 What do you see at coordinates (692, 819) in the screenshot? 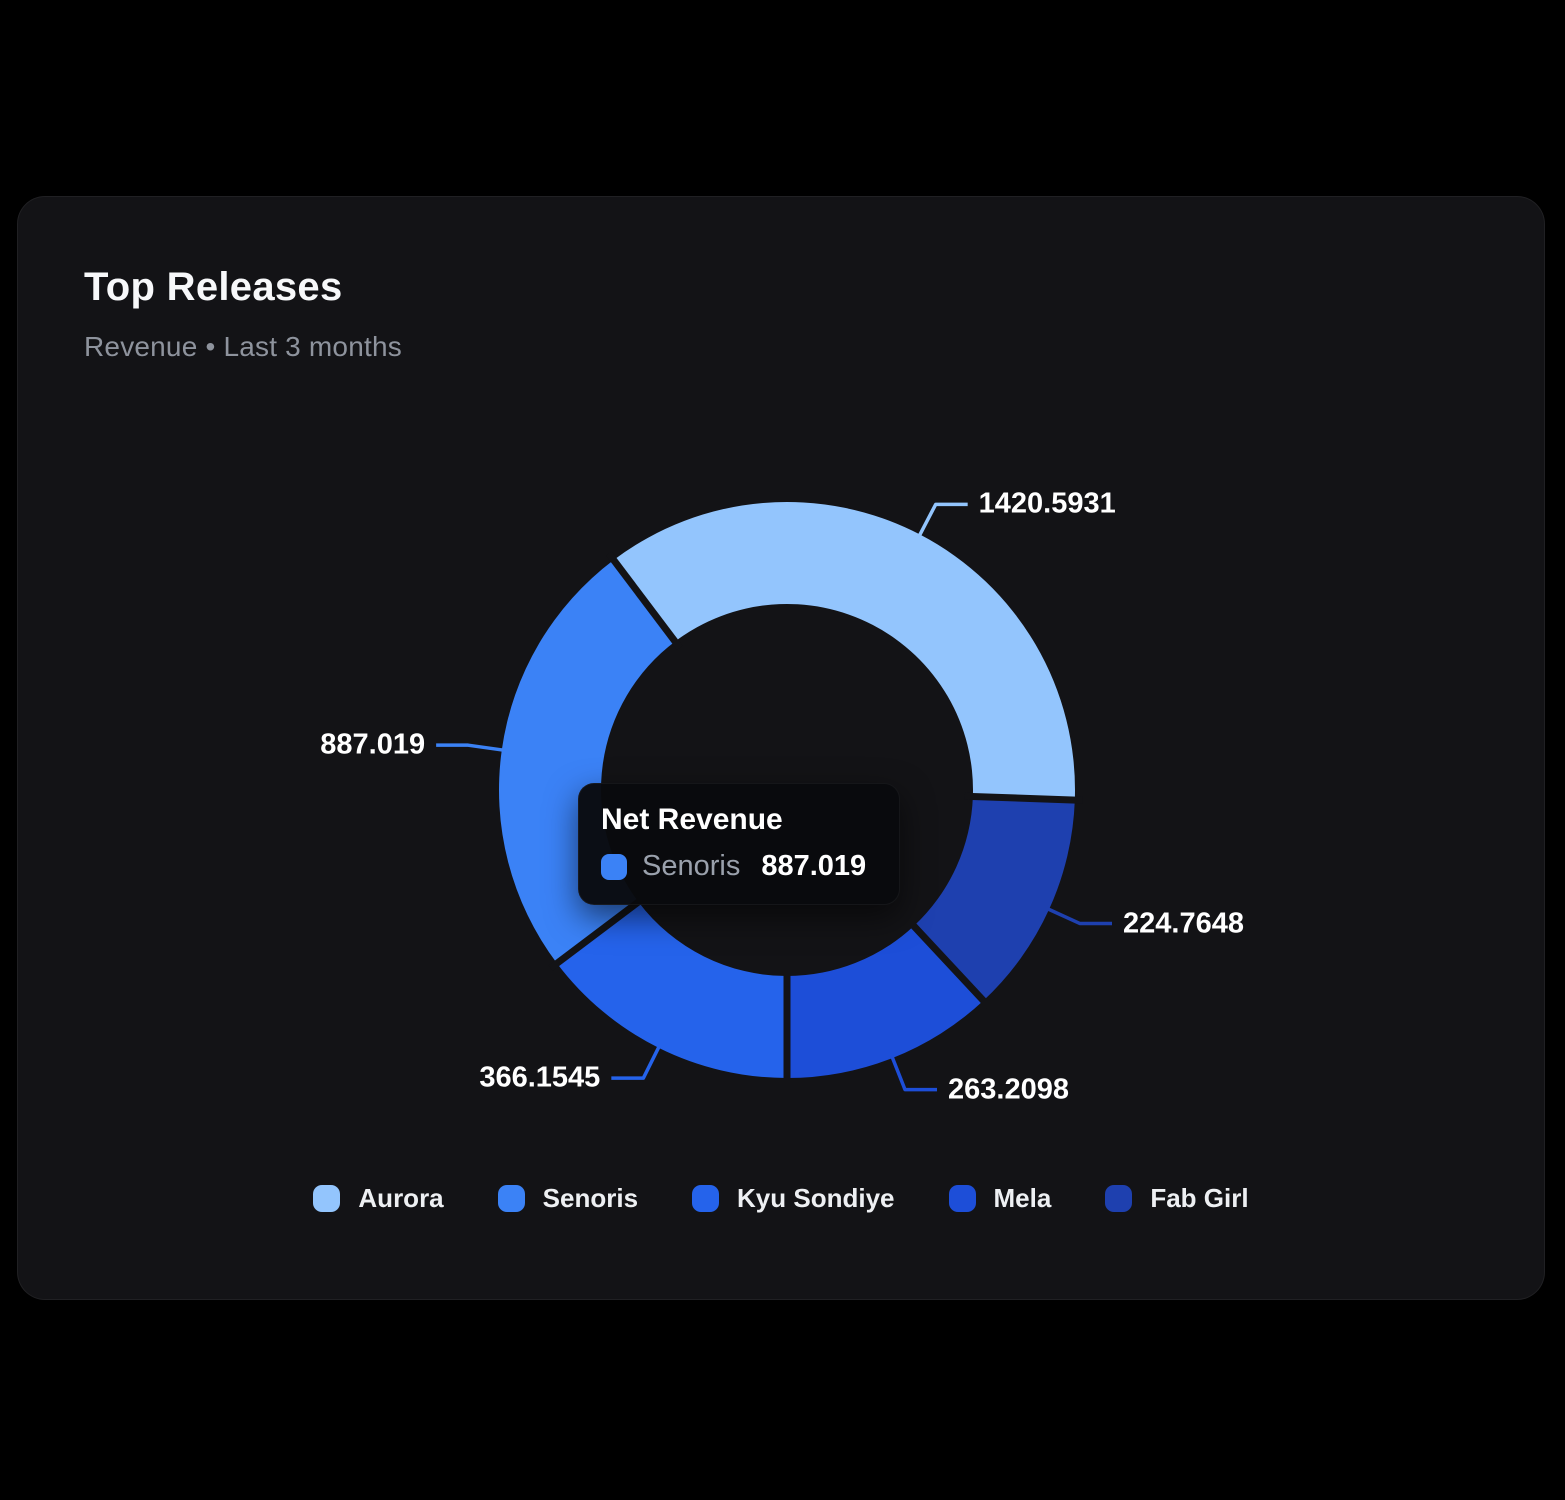
I see `tooltip-title: Net Revenue` at bounding box center [692, 819].